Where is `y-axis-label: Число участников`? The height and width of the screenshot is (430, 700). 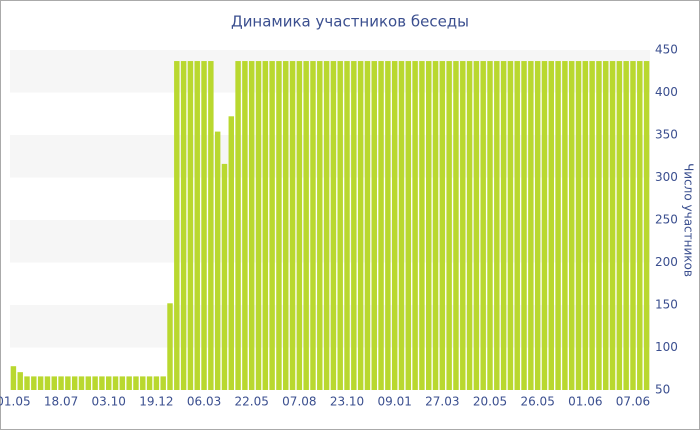
y-axis-label: Число участников is located at coordinates (689, 220).